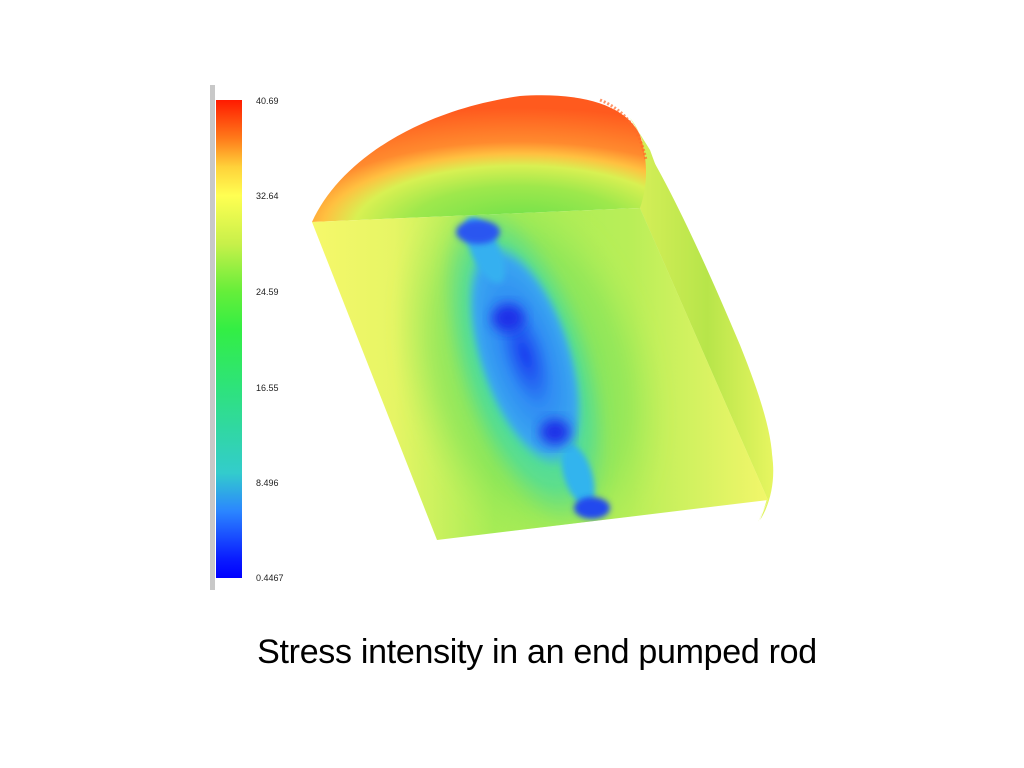  What do you see at coordinates (212, 337) in the screenshot?
I see `legend-frame` at bounding box center [212, 337].